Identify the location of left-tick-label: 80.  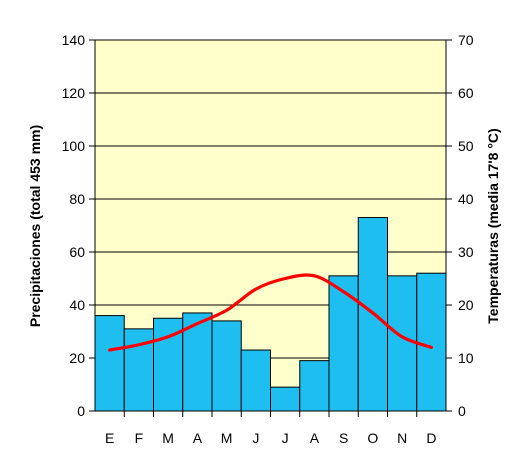
(77, 199).